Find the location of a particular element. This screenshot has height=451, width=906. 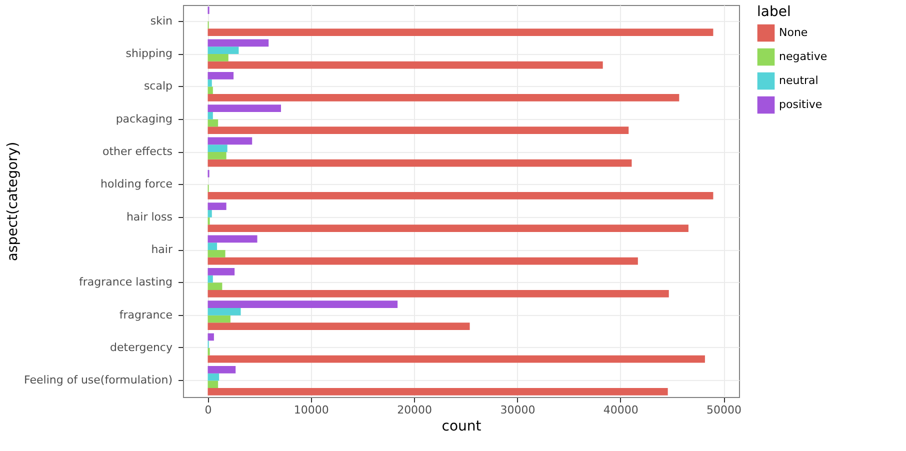

y-axis-title: aspect(category) is located at coordinates (13, 202).